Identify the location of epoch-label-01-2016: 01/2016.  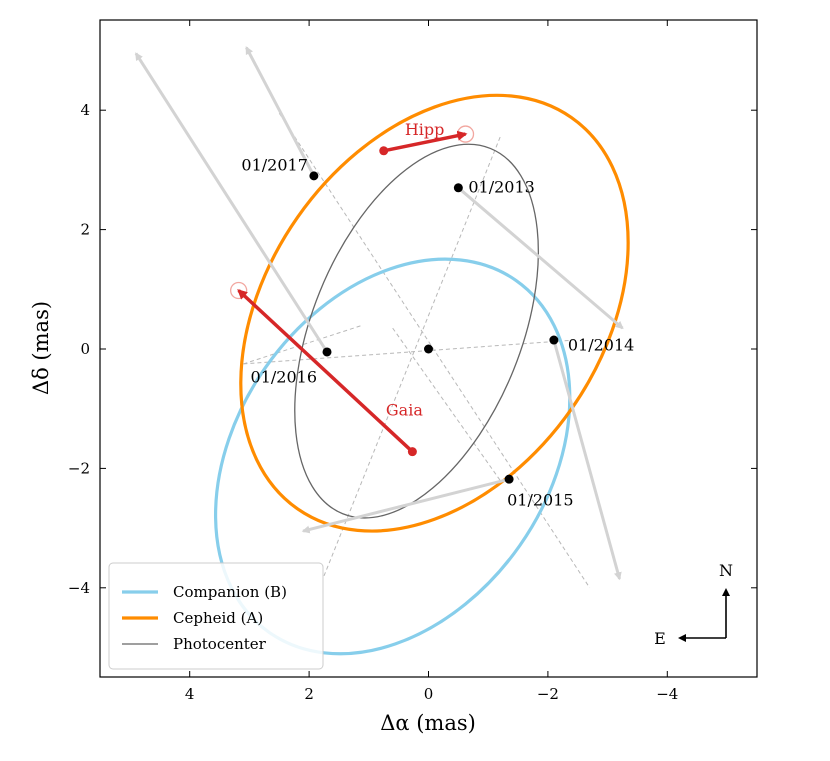
(284, 376).